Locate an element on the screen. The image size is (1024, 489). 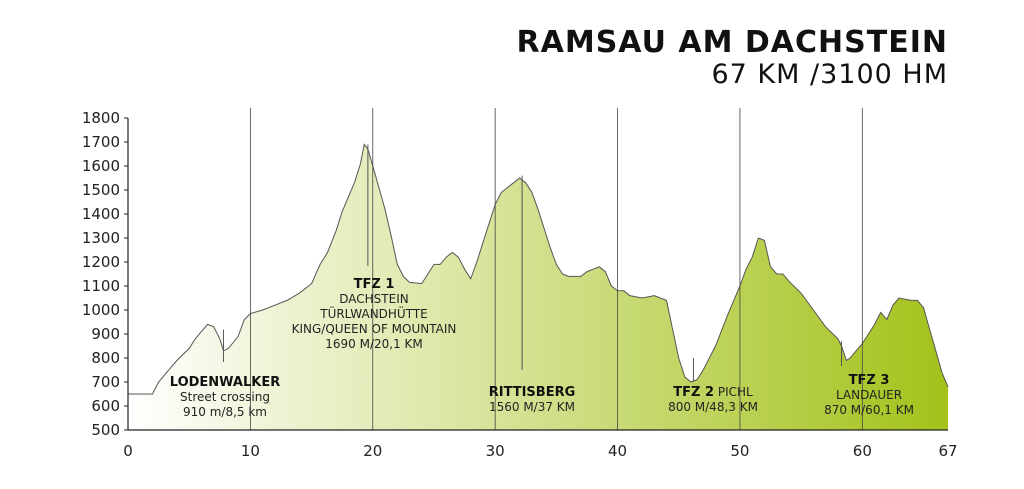
x-tick-label: 40 is located at coordinates (617, 451).